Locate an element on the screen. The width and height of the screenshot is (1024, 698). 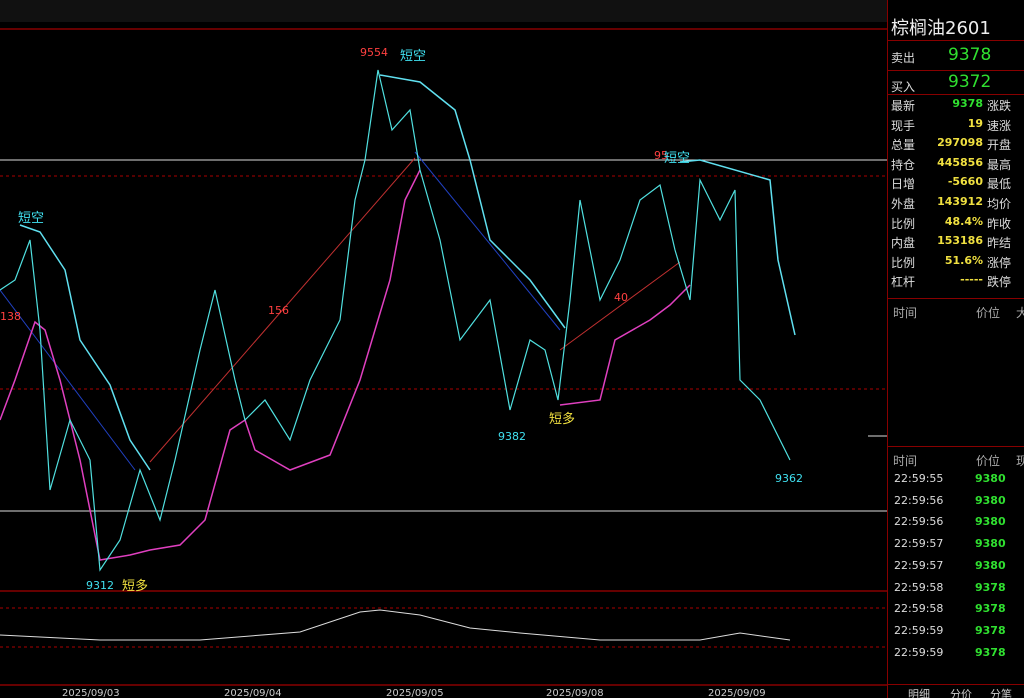
field-label: 昨结 is located at coordinates (999, 243).